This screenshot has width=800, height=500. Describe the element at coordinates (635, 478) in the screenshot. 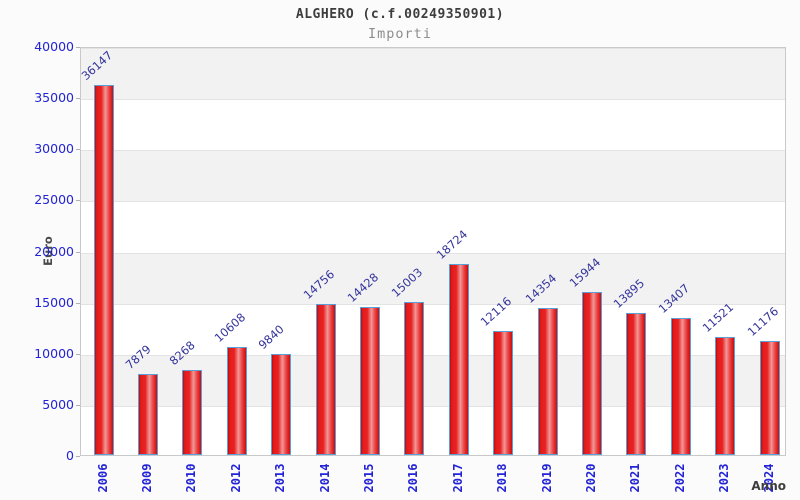

I see `x-tick-label: 2021` at that location.